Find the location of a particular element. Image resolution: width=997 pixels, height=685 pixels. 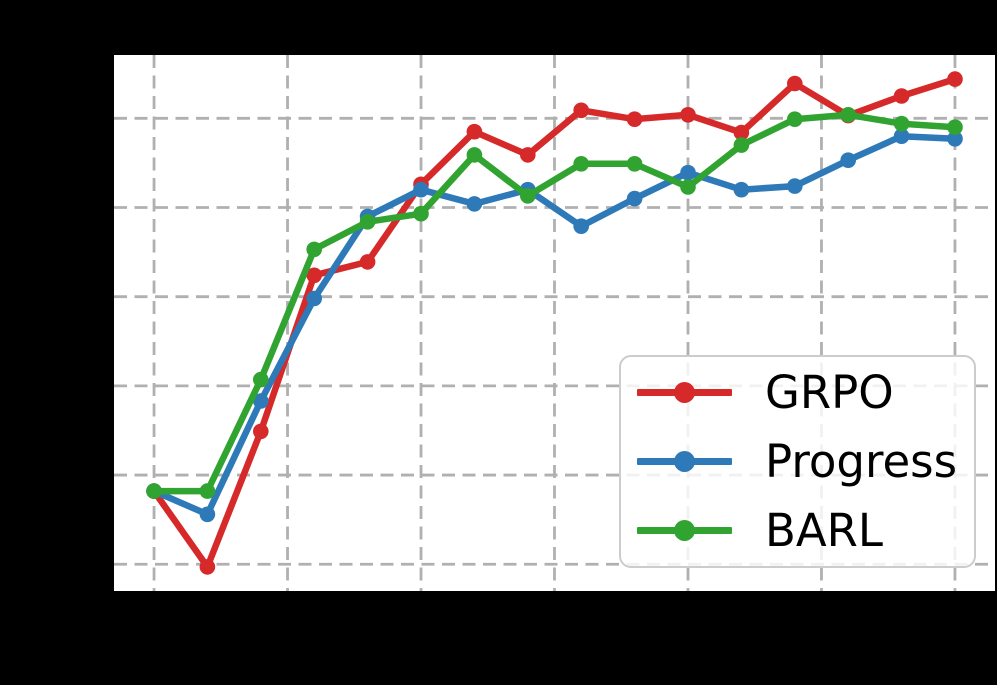

legend-entry: Progress is located at coordinates (797, 461).